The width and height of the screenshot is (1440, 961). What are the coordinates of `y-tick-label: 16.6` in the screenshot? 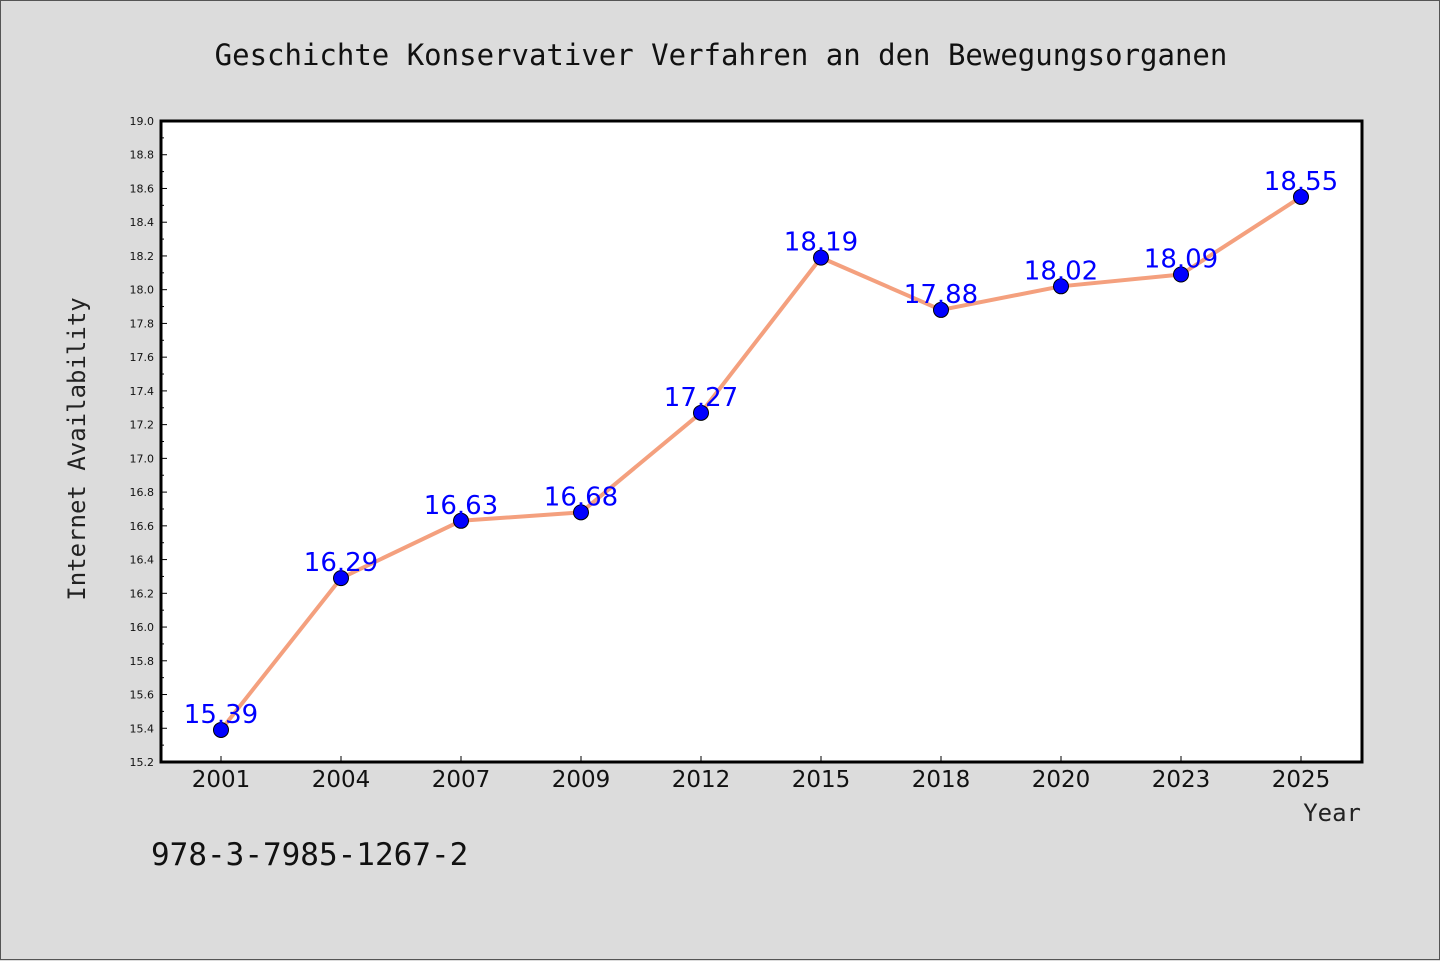 It's located at (142, 526).